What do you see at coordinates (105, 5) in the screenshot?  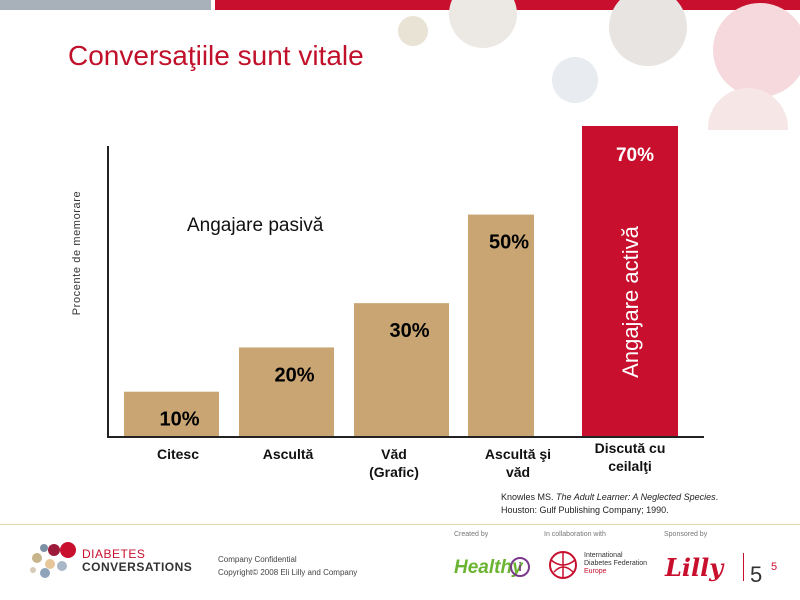 I see `top-bar-grey` at bounding box center [105, 5].